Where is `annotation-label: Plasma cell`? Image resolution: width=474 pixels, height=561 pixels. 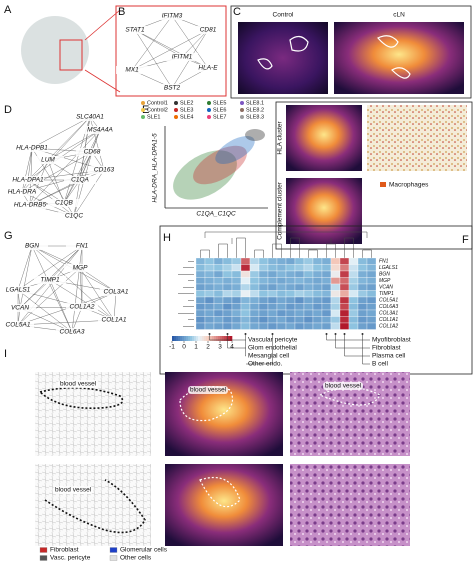 annotation-label: Plasma cell is located at coordinates (389, 356).